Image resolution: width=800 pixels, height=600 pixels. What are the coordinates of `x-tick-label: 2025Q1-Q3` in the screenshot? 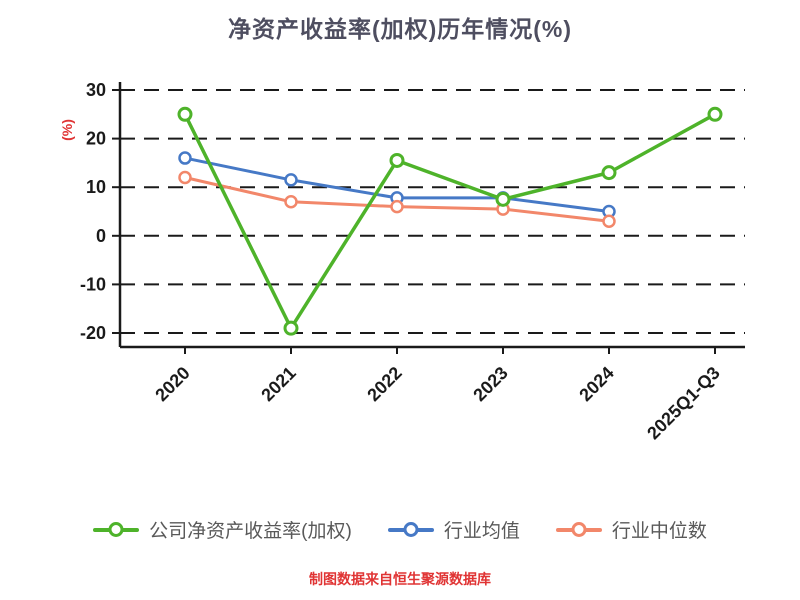 It's located at (683, 403).